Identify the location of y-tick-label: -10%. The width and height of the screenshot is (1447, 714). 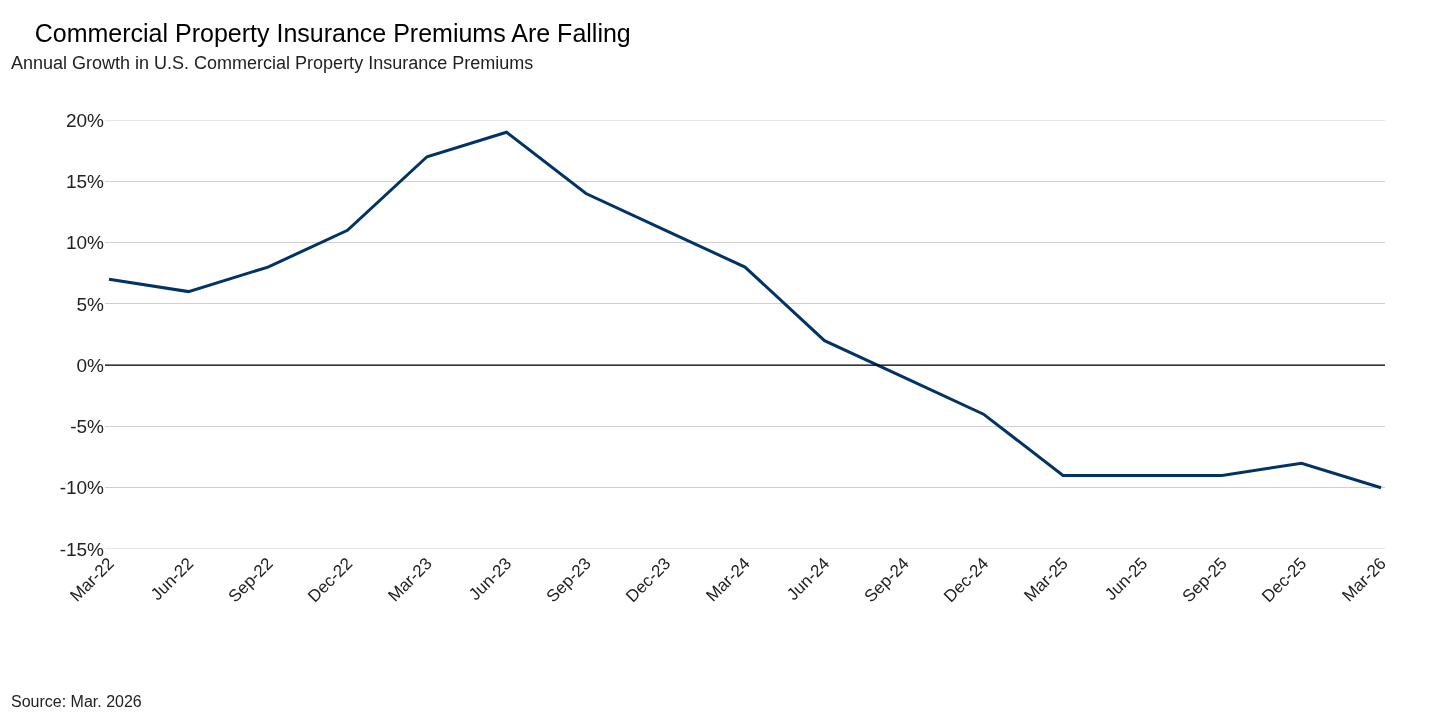
(82, 488).